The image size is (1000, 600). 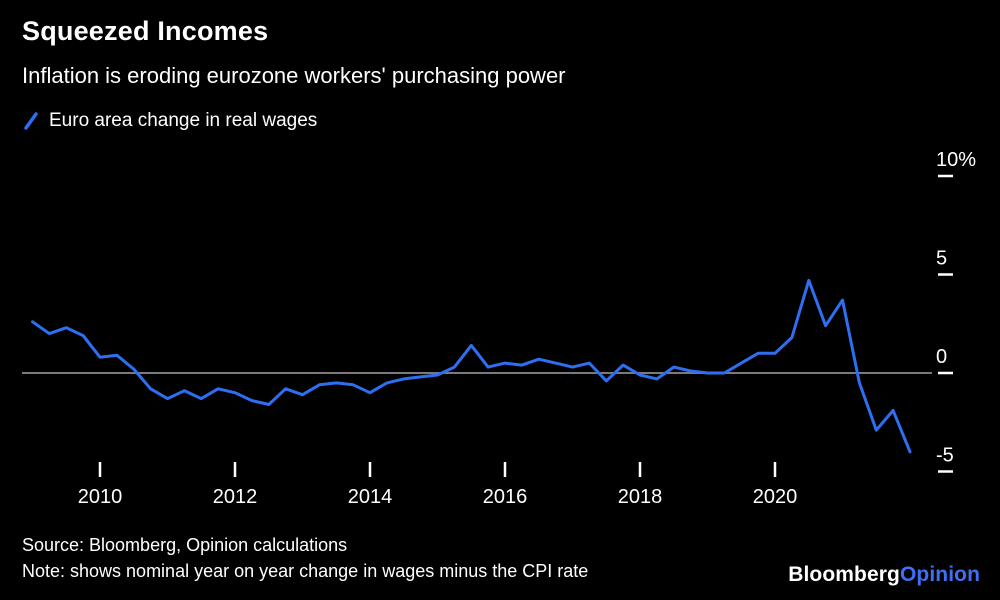 What do you see at coordinates (775, 497) in the screenshot?
I see `x-tick-label: 2020` at bounding box center [775, 497].